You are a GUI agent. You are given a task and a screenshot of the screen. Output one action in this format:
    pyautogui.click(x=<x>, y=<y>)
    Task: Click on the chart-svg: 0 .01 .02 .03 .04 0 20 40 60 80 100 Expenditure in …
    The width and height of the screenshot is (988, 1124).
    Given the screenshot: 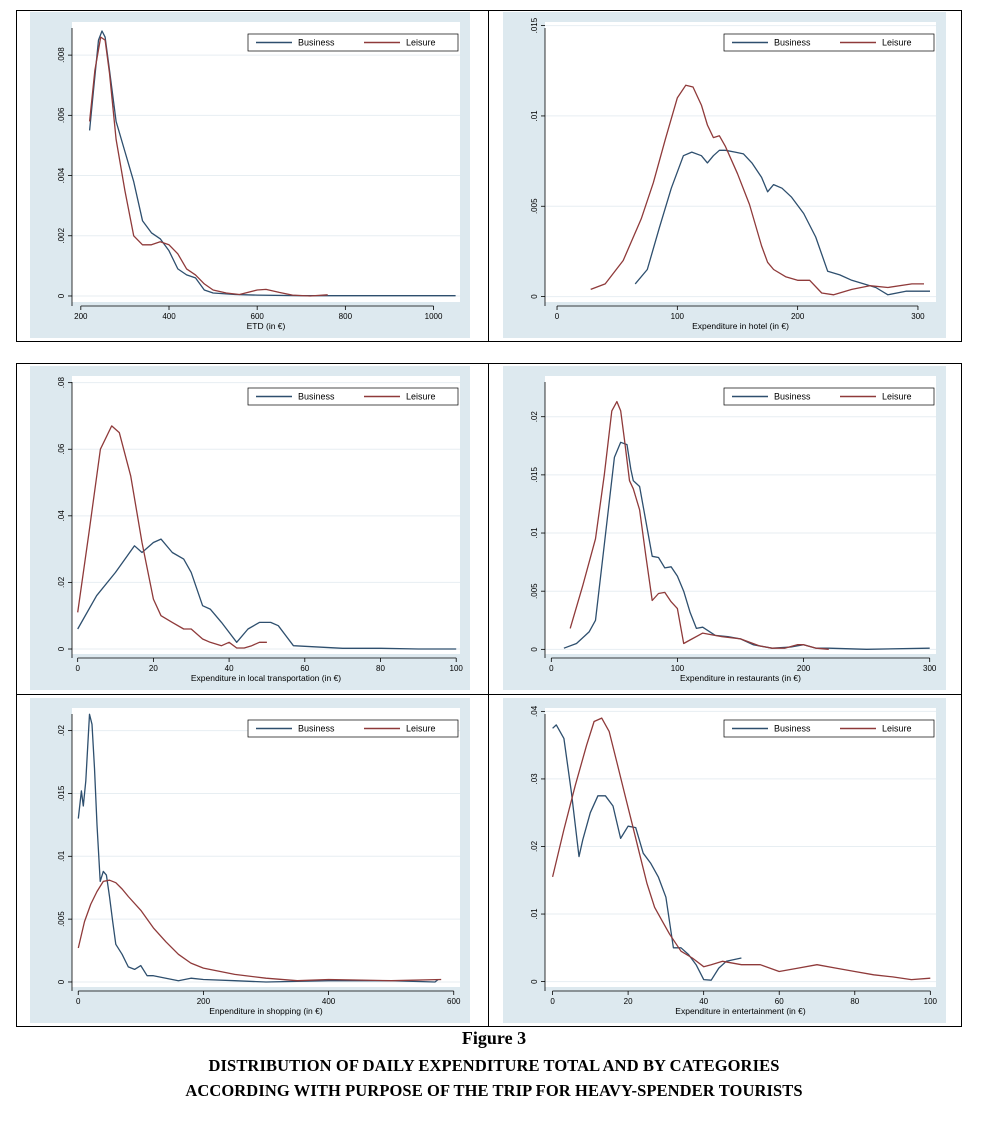 What is the action you would take?
    pyautogui.click(x=724, y=860)
    